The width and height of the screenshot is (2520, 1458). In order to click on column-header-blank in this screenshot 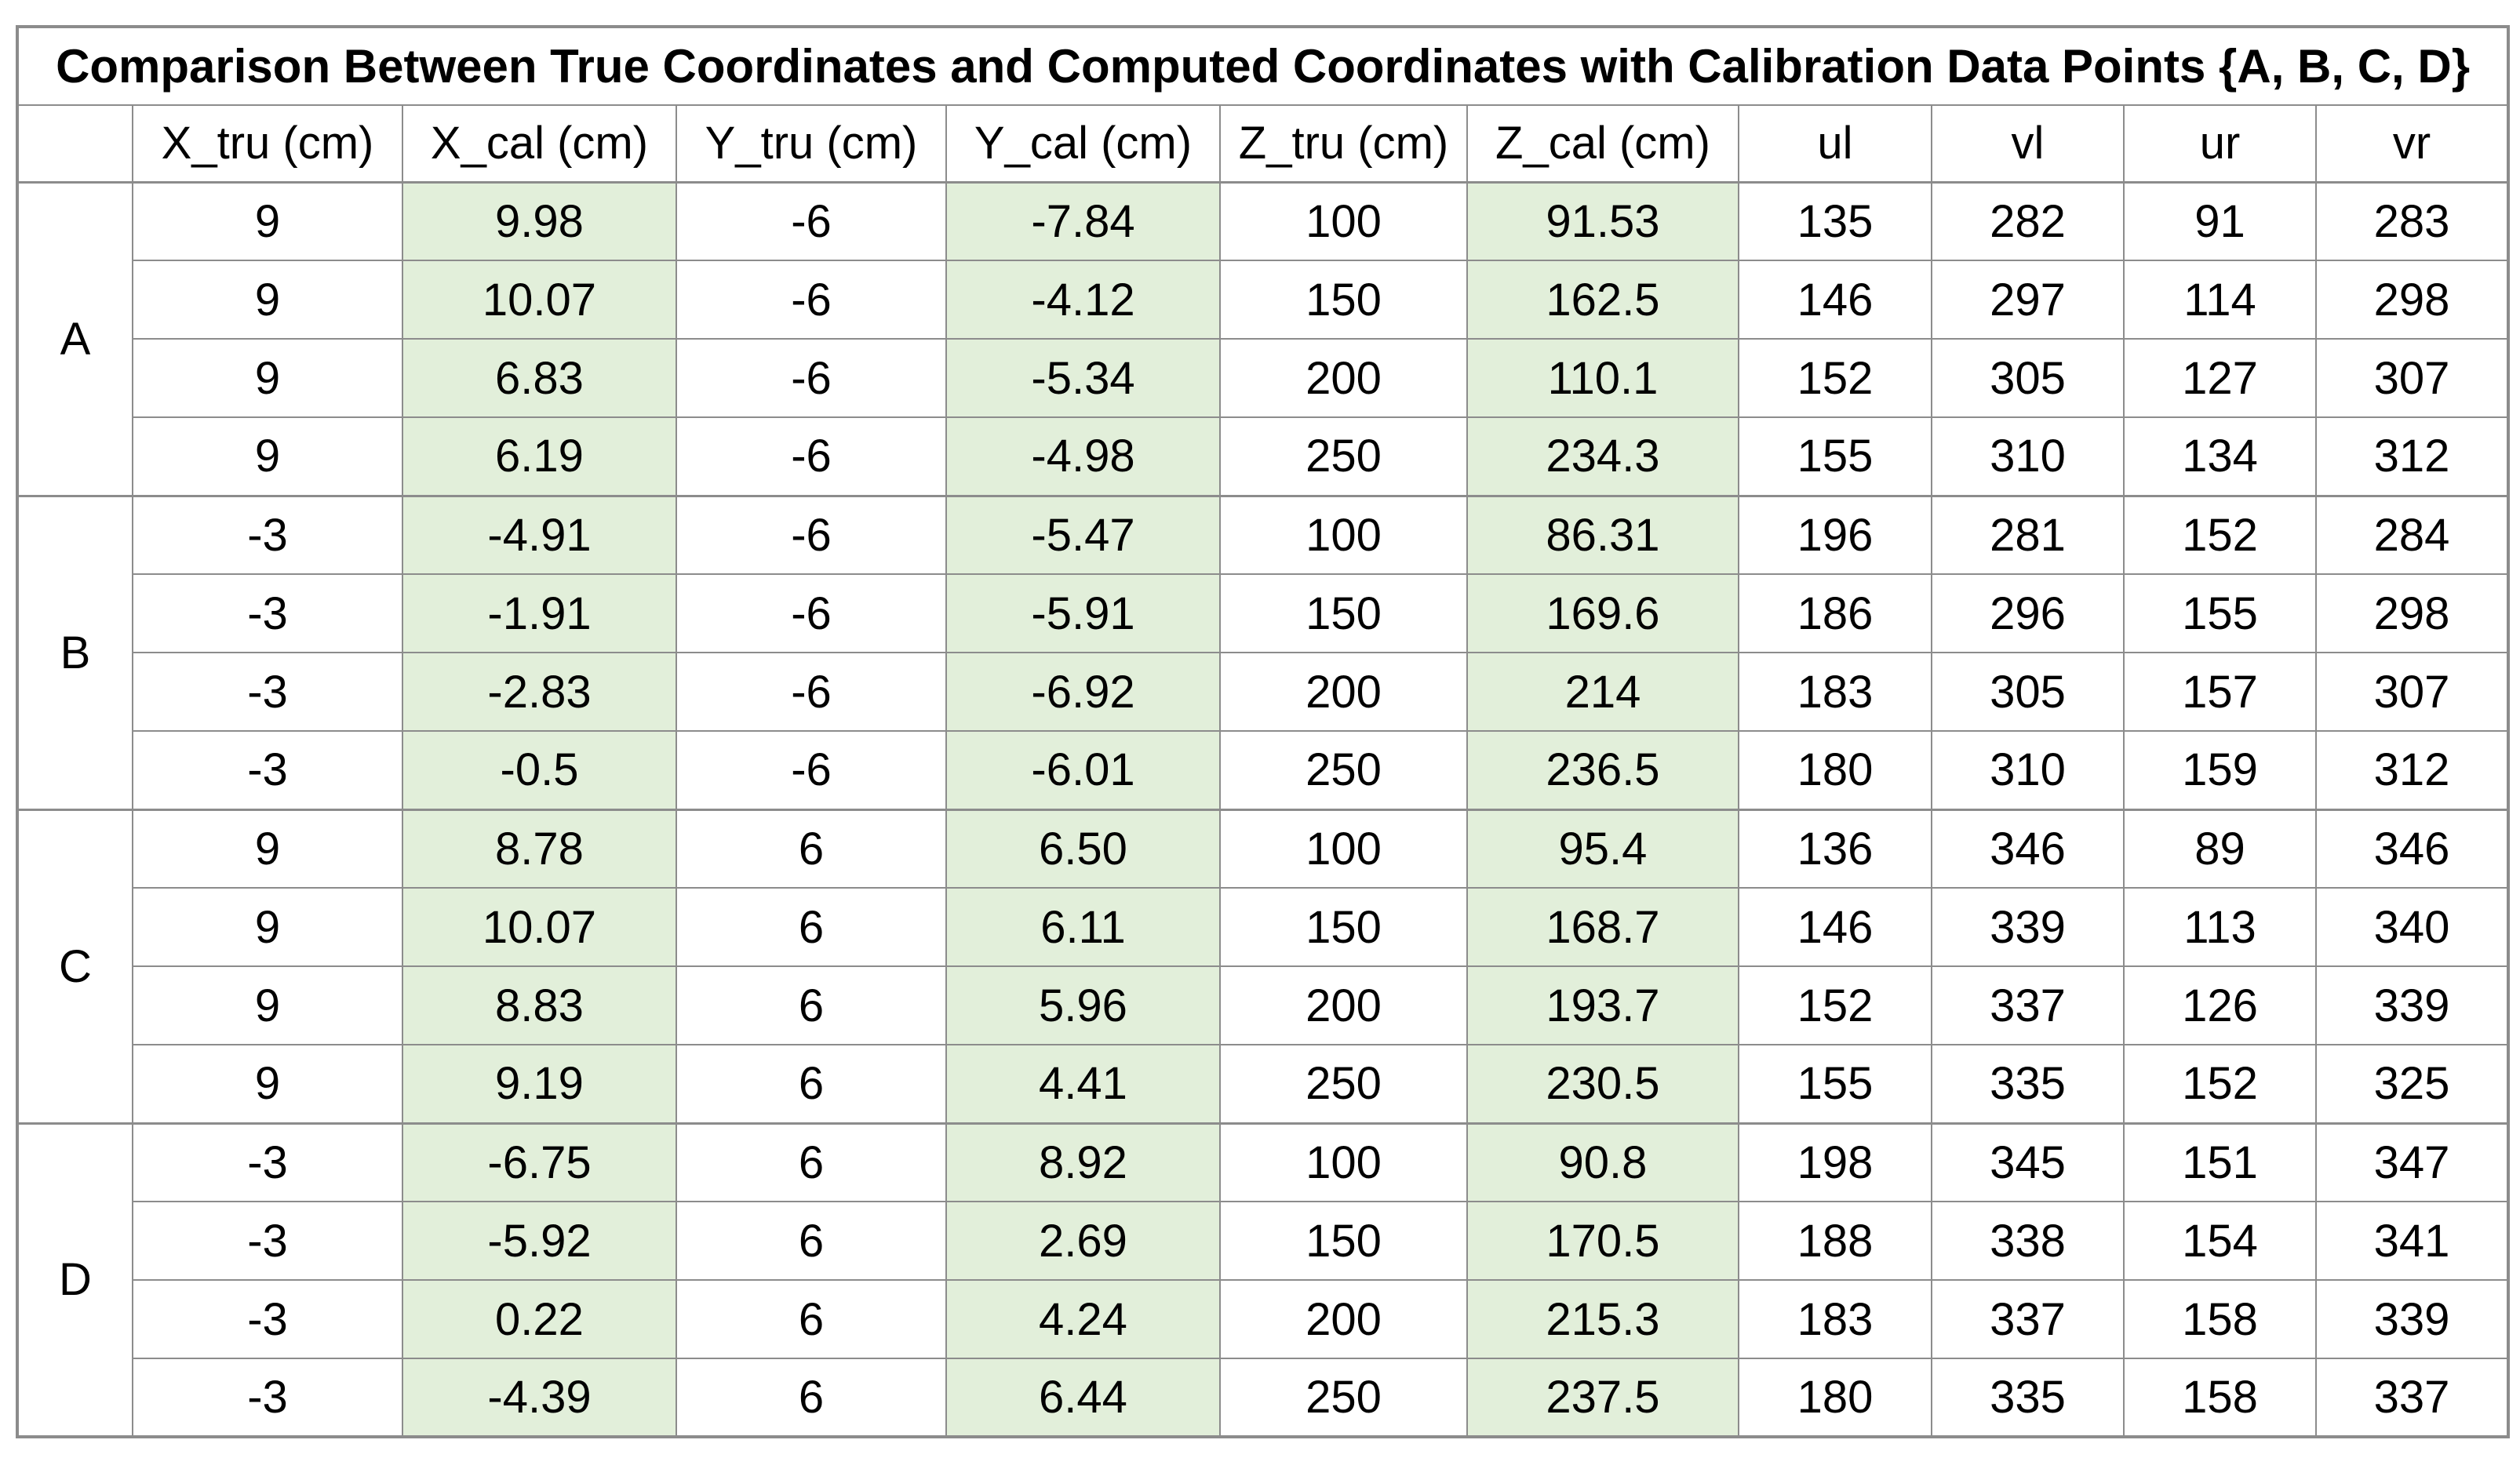, I will do `click(74, 143)`.